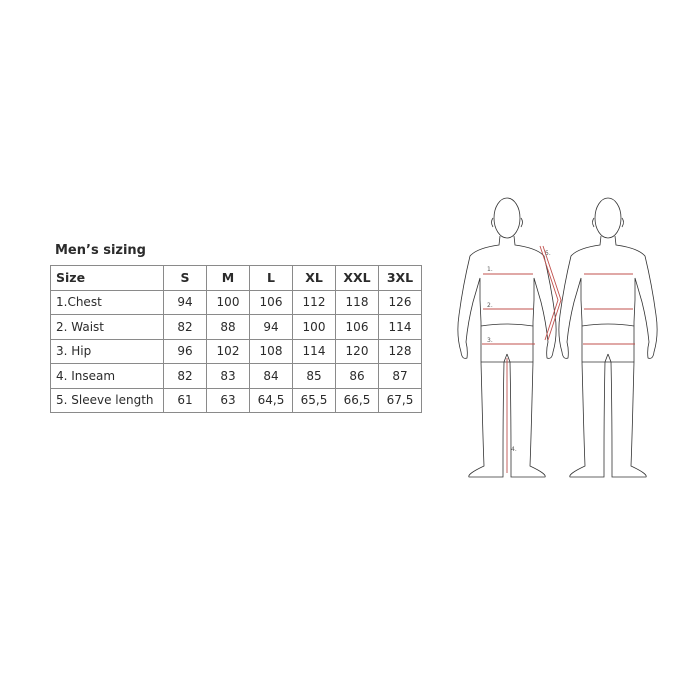  Describe the element at coordinates (107, 376) in the screenshot. I see `row-label: 4. Inseam` at that location.